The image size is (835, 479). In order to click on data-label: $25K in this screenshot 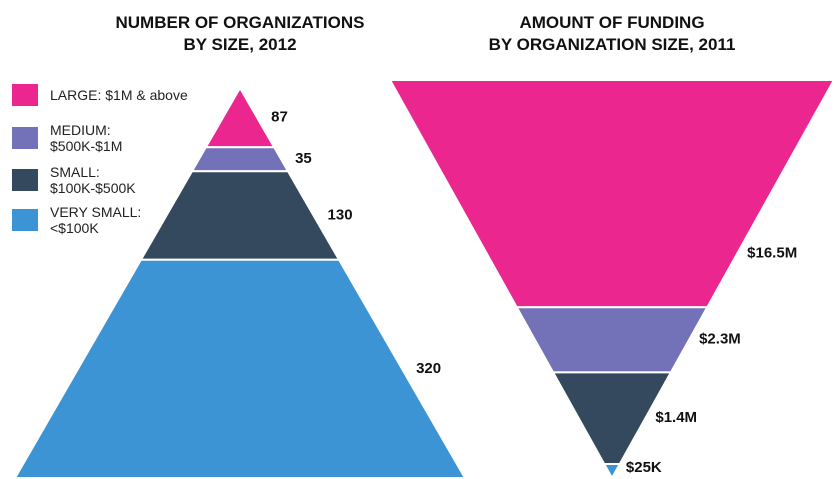, I will do `click(644, 467)`.